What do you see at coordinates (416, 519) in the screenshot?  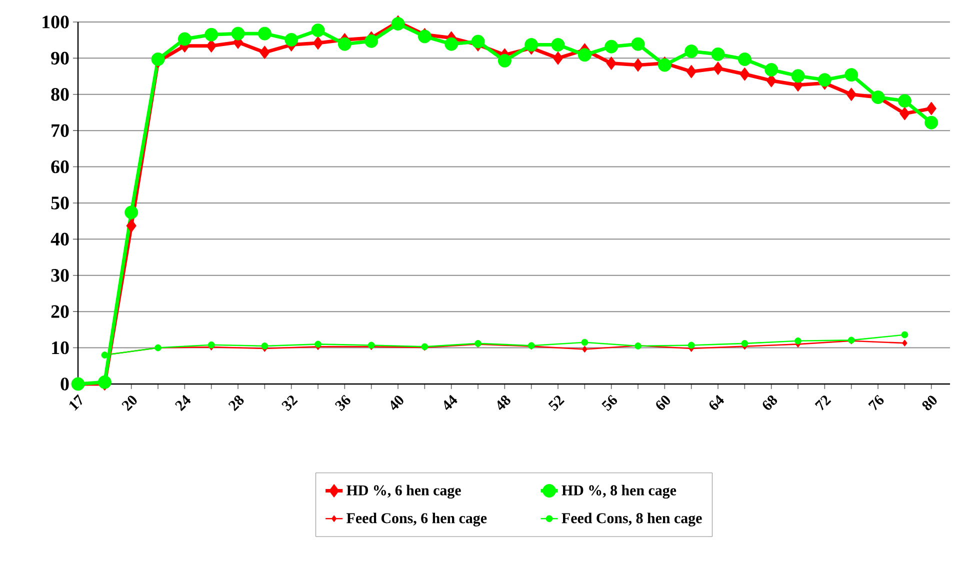 I see `legend-label: Feed Cons, 6 hen cage` at bounding box center [416, 519].